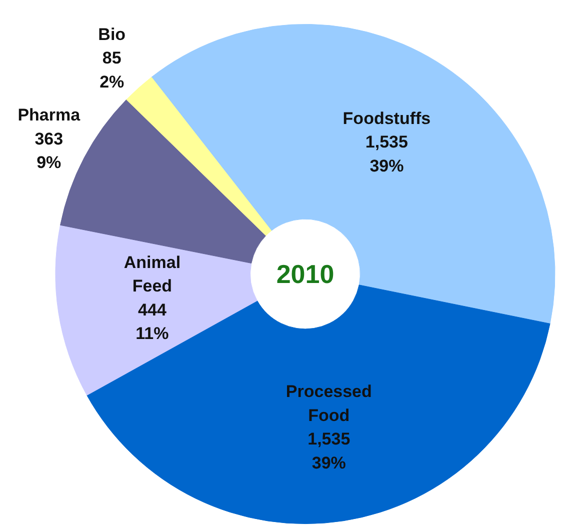 The width and height of the screenshot is (587, 531). I want to click on slice-label: Animal Feed, so click(152, 274).